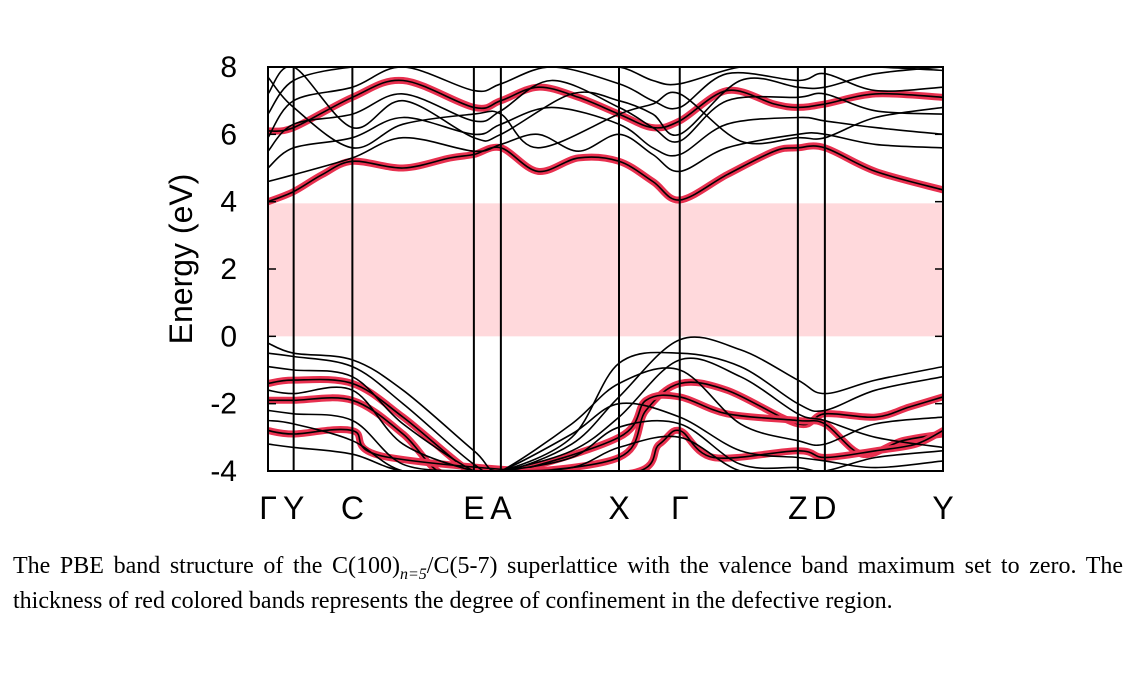 The width and height of the screenshot is (1138, 683). Describe the element at coordinates (228, 336) in the screenshot. I see `y-tick-label-4: 0` at that location.